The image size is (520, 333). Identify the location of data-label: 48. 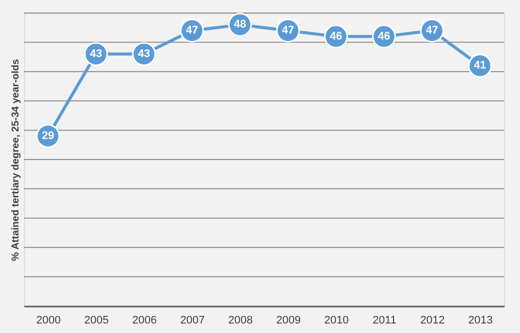
(240, 24).